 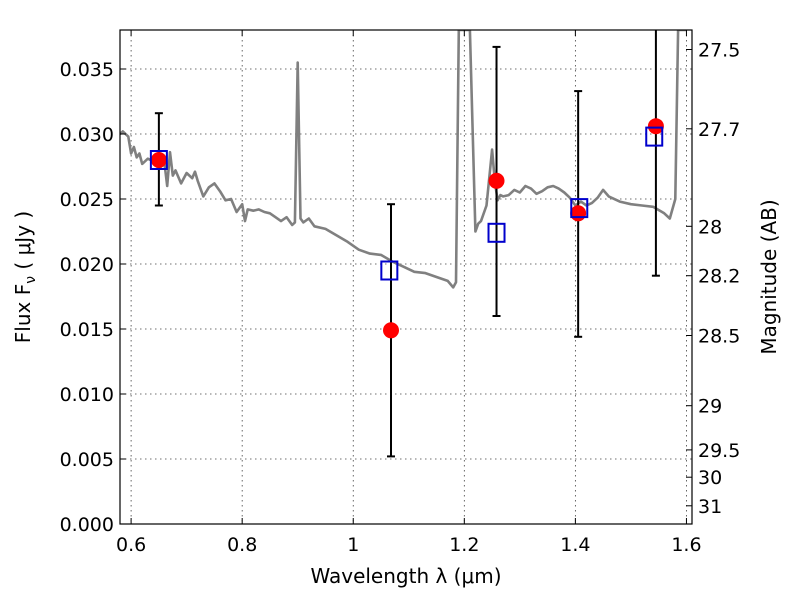 I want to click on y-axis-label-unit: ( μJy ), so click(x=23, y=243).